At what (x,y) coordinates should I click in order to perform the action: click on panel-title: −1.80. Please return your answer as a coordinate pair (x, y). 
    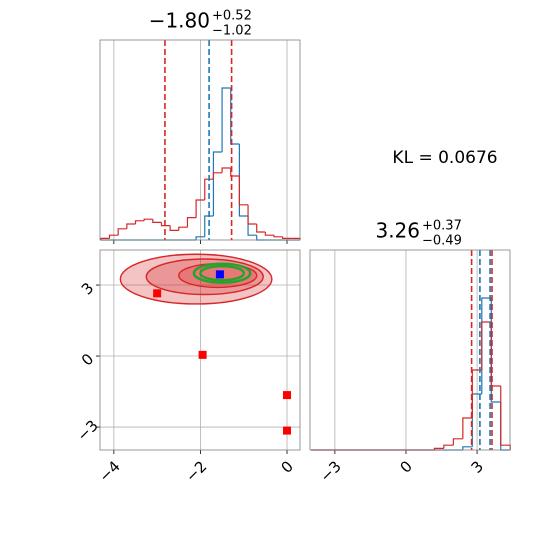
    Looking at the image, I should click on (179, 21).